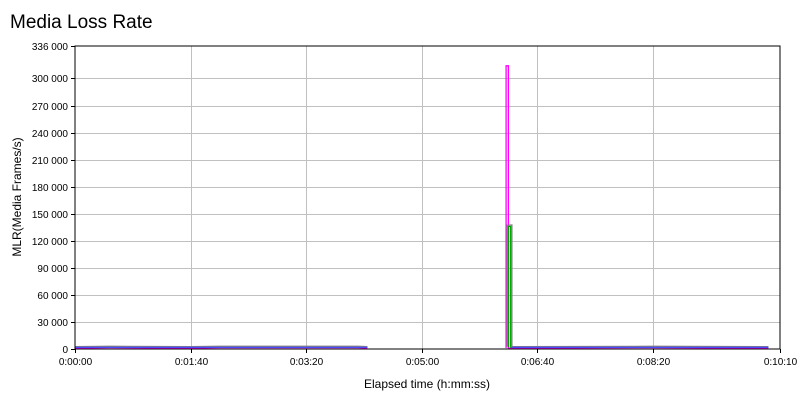 This screenshot has height=400, width=800. What do you see at coordinates (307, 362) in the screenshot?
I see `x-tick-label: 0:03:20` at bounding box center [307, 362].